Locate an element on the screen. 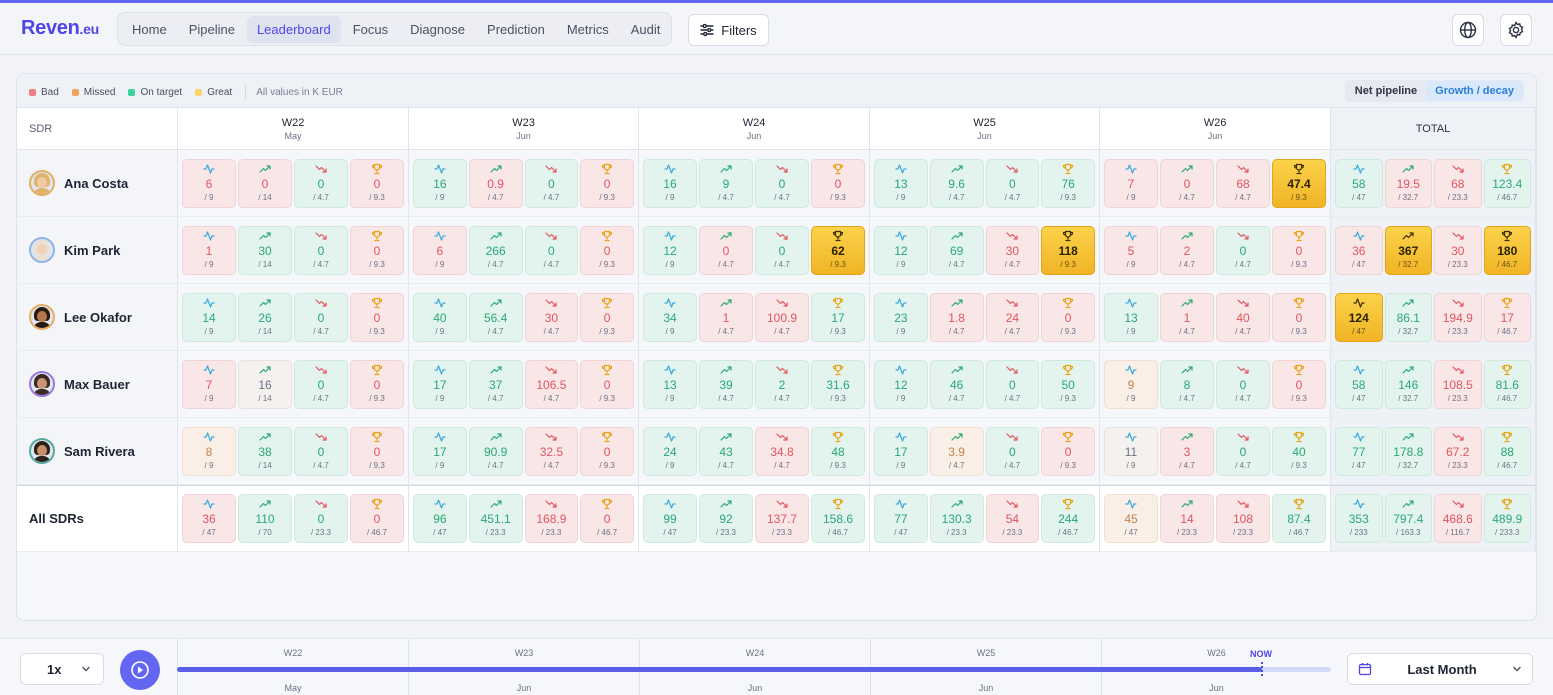 Image resolution: width=1553 pixels, height=695 pixels. sdr-name-cell: Ana Costa is located at coordinates (97, 183).